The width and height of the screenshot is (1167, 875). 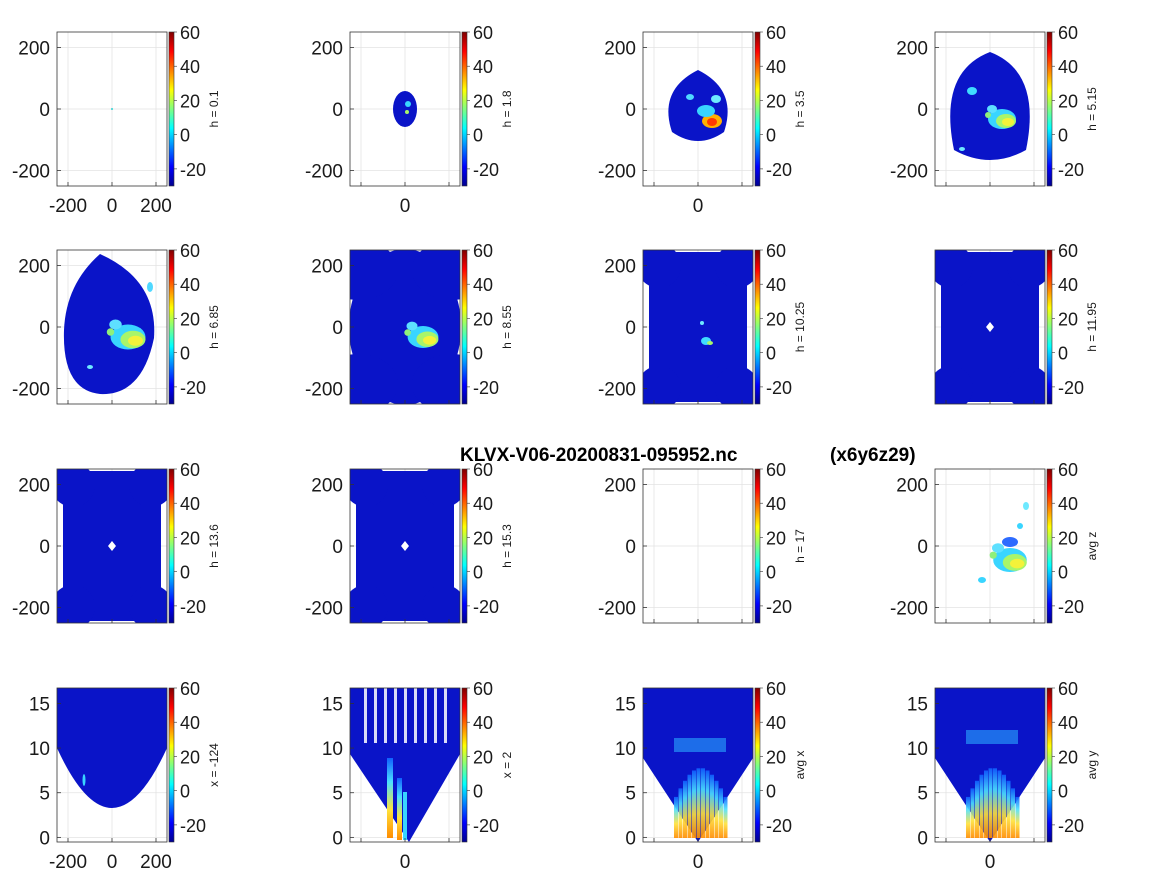 What do you see at coordinates (405, 206) in the screenshot?
I see `x-tick-label: 0` at bounding box center [405, 206].